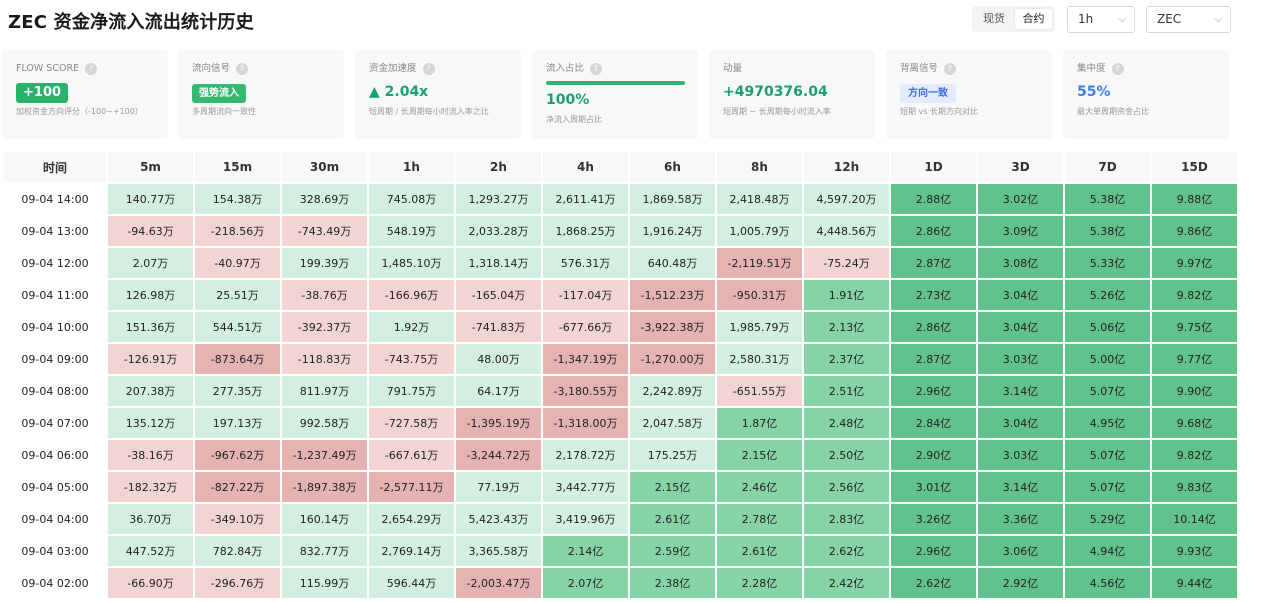 Image resolution: width=1280 pixels, height=603 pixels. I want to click on flow-cell: 3.03亿, so click(1020, 359).